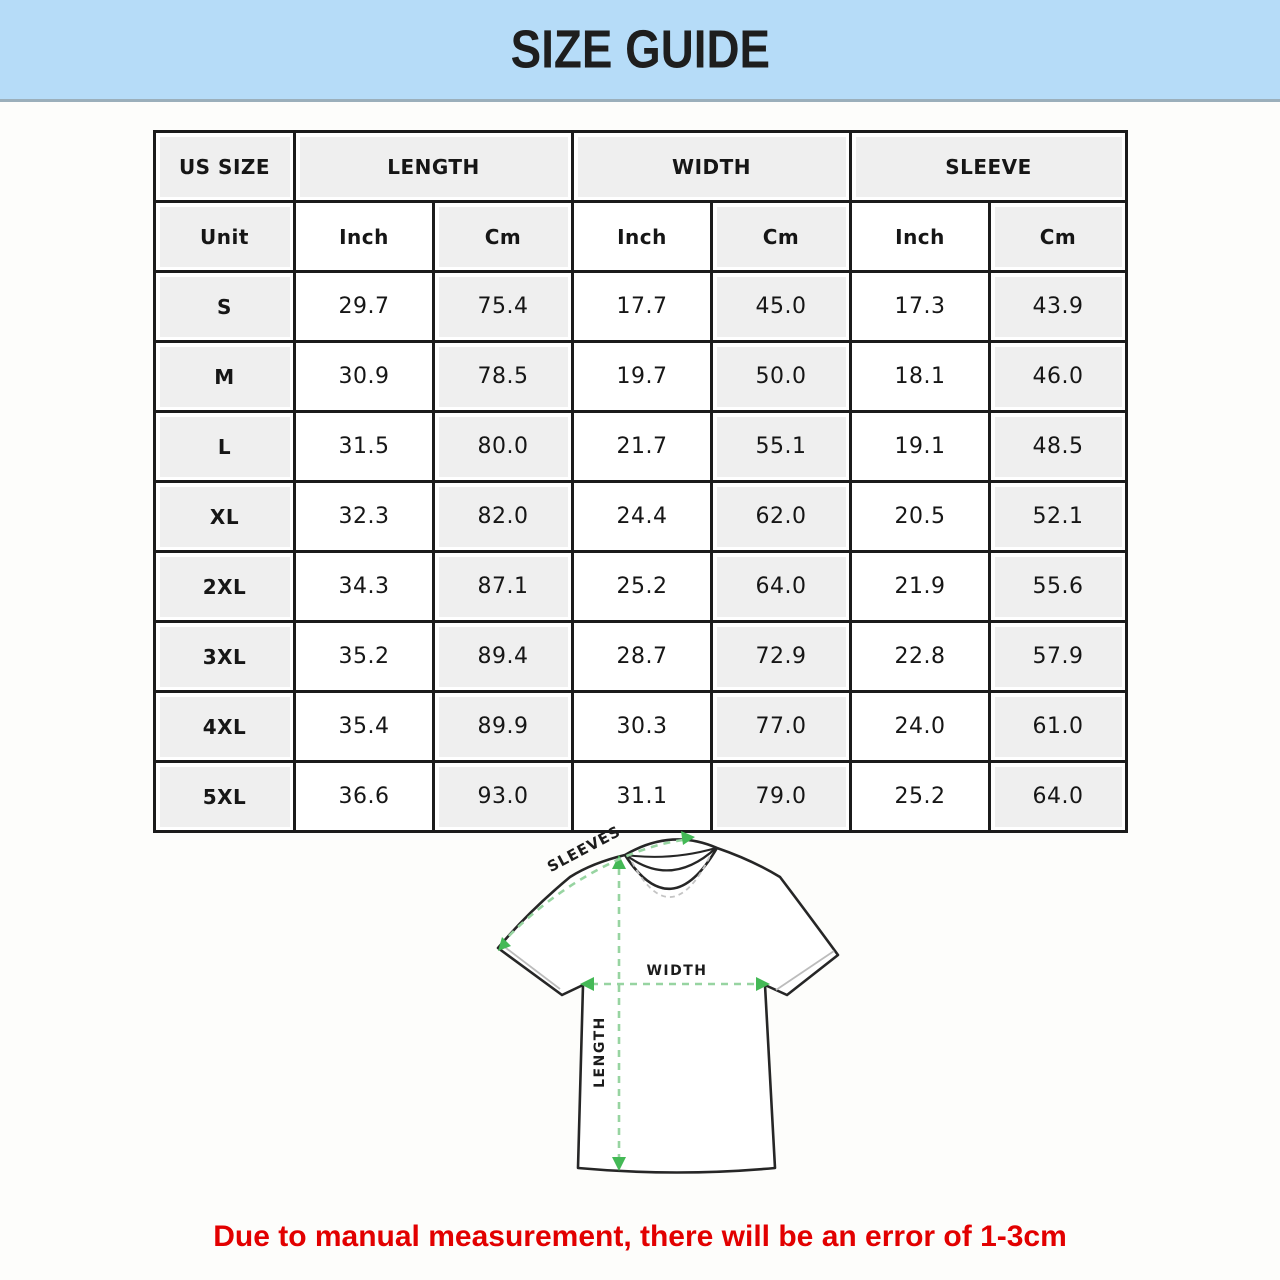 This screenshot has width=1280, height=1280. I want to click on table-unit-row: Unit Inch Cm Inch Cm Inch Cm, so click(641, 236).